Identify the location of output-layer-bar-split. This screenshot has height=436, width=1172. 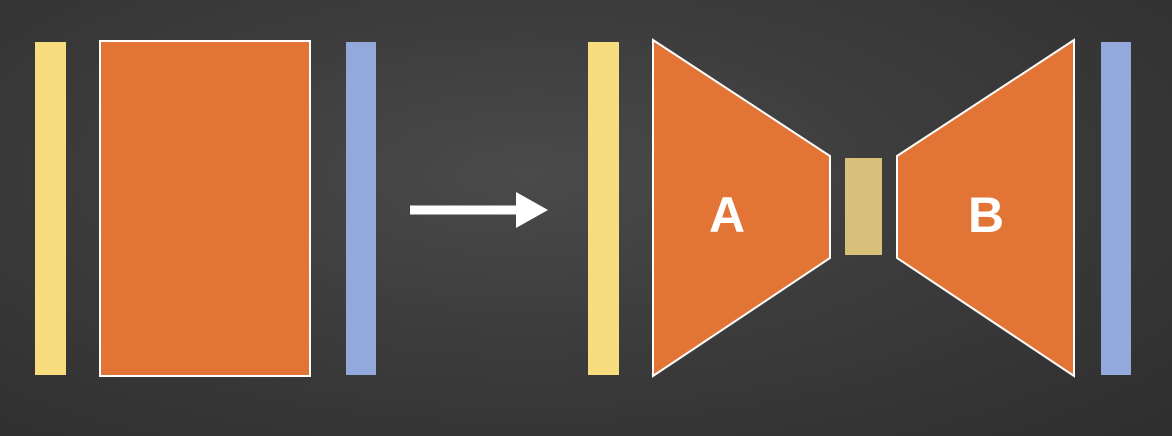
(1116, 208).